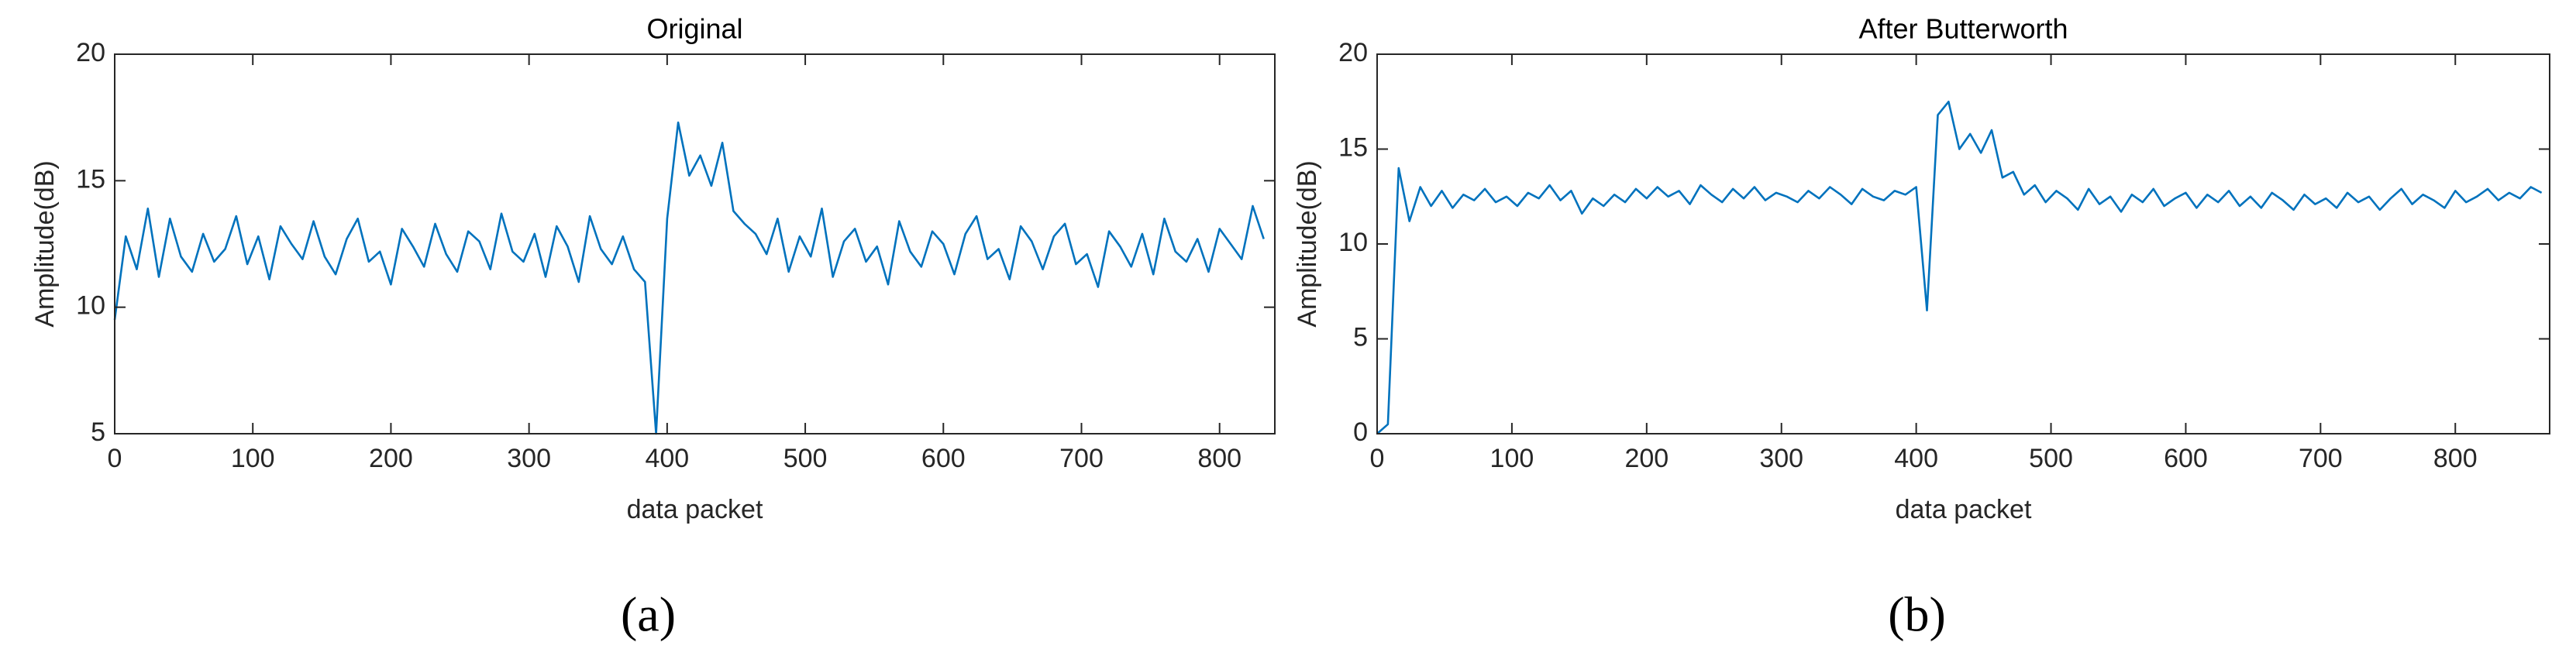 This screenshot has height=656, width=2576. What do you see at coordinates (648, 614) in the screenshot?
I see `panel-label: (a)` at bounding box center [648, 614].